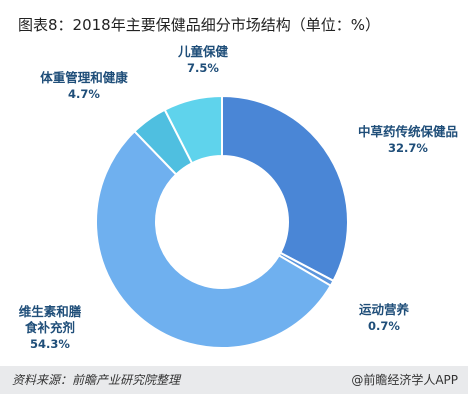 This screenshot has width=468, height=400. What do you see at coordinates (84, 77) in the screenshot?
I see `slice-label-weight-management: 体重管理和健康` at bounding box center [84, 77].